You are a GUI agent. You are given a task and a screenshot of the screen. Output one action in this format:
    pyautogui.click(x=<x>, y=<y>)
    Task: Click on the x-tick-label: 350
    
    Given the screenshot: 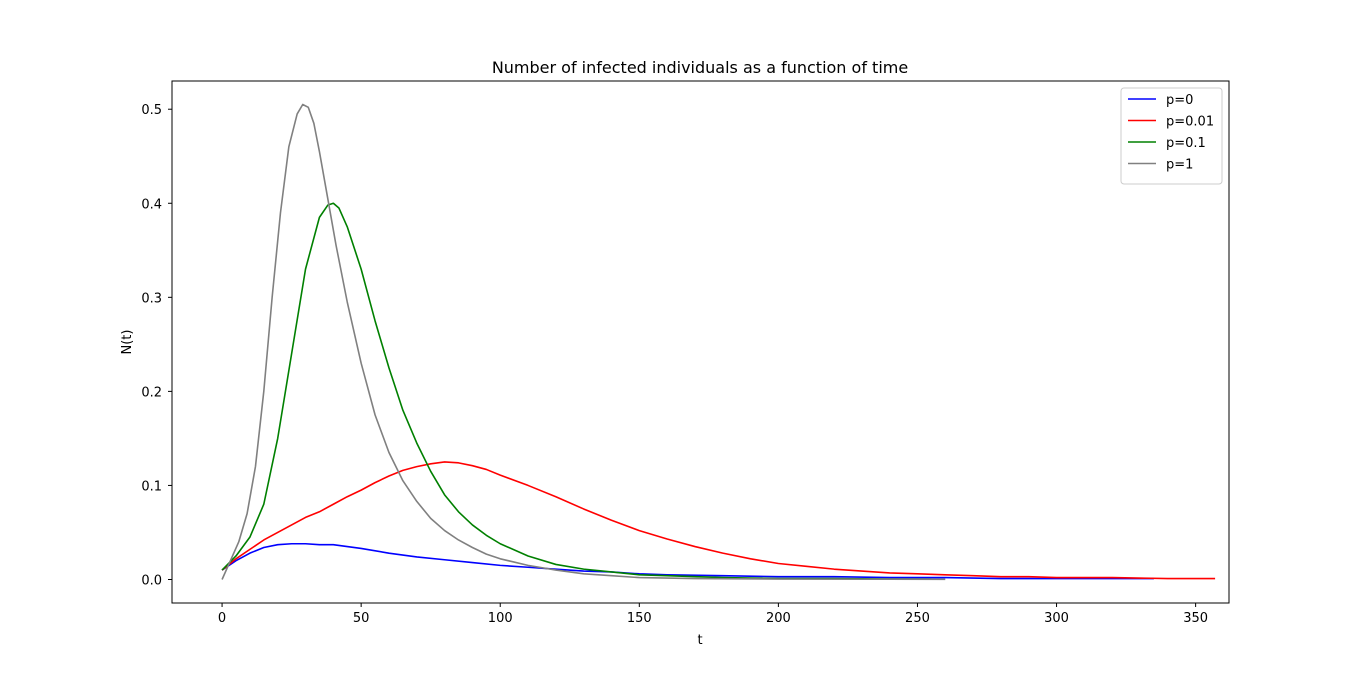 What is the action you would take?
    pyautogui.click(x=1195, y=618)
    